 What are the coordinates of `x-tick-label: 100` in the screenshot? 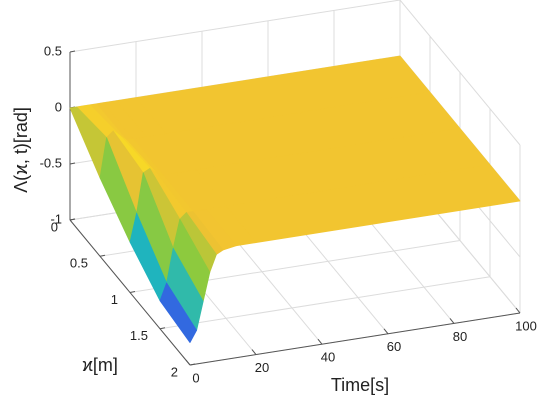 It's located at (526, 325).